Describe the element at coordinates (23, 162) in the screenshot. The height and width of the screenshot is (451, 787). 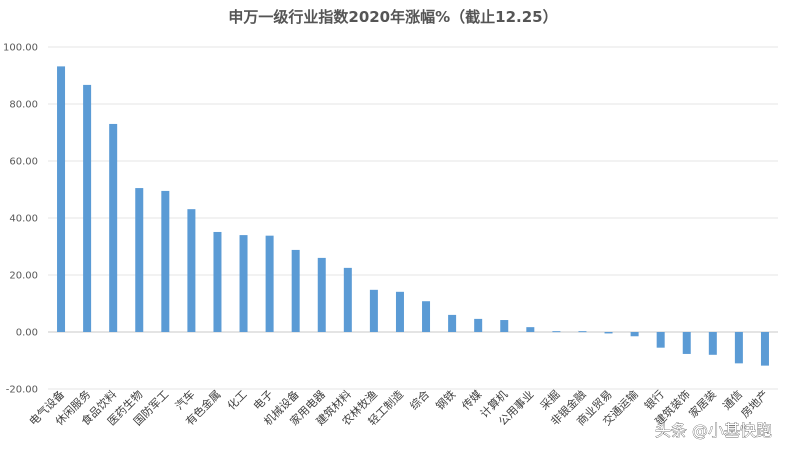
I see `y-tick-label: 60.00` at that location.